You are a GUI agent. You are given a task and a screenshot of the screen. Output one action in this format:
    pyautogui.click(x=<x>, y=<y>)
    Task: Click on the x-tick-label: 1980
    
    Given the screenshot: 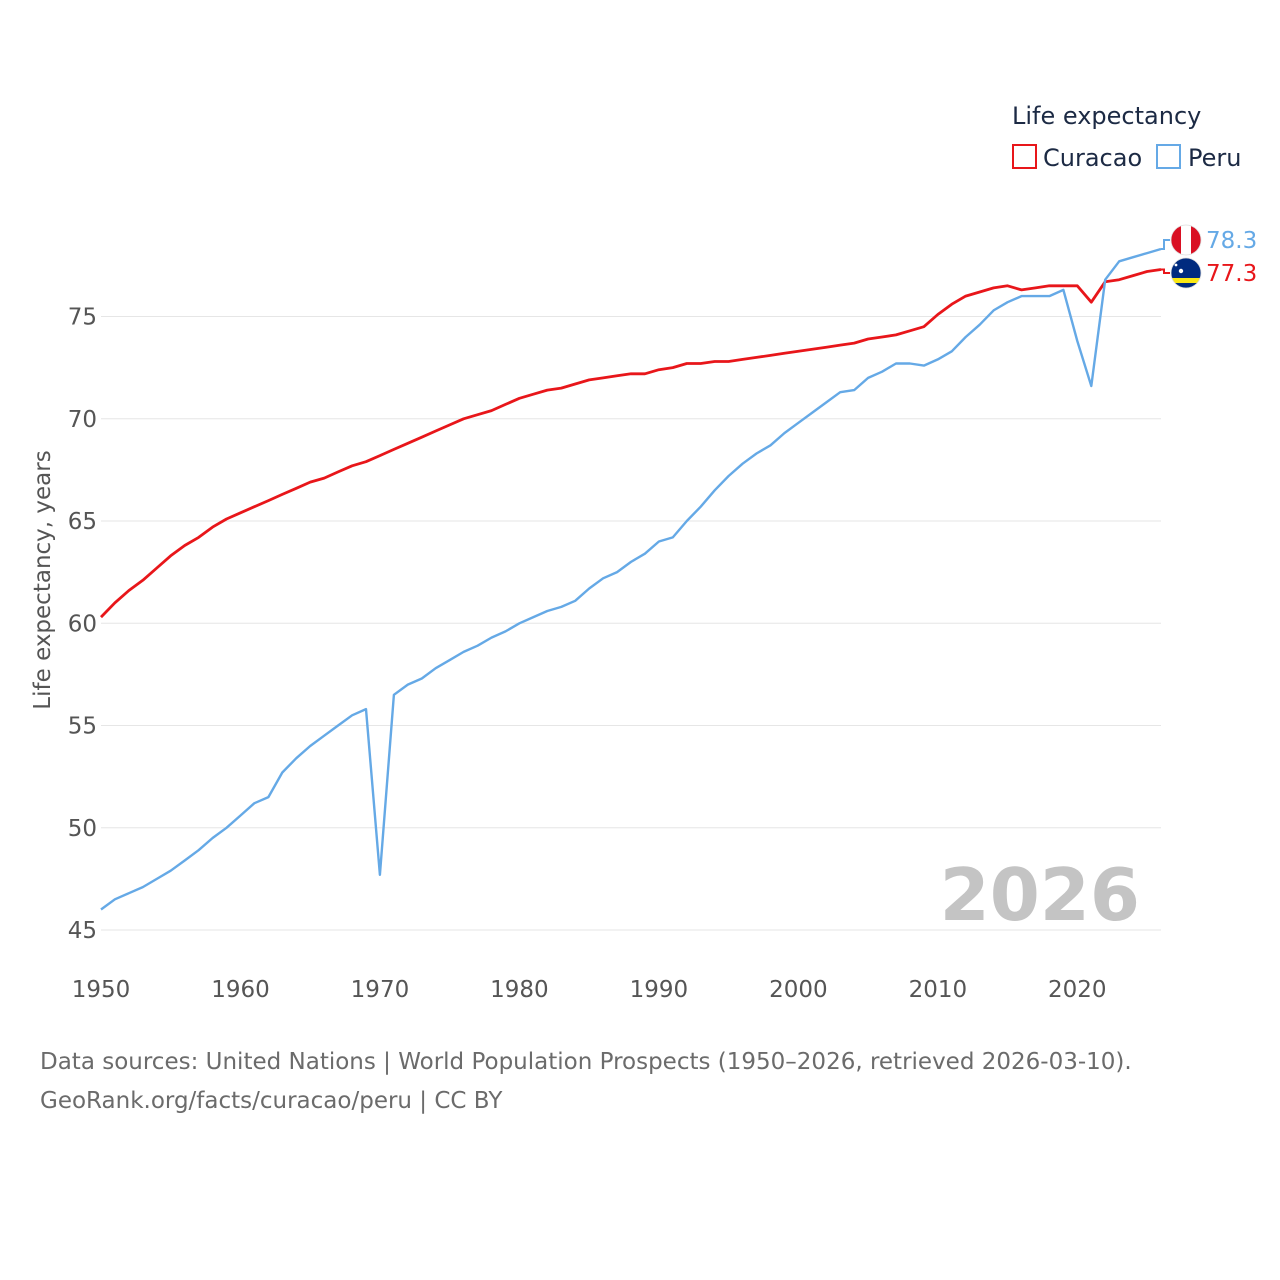 What is the action you would take?
    pyautogui.click(x=519, y=990)
    